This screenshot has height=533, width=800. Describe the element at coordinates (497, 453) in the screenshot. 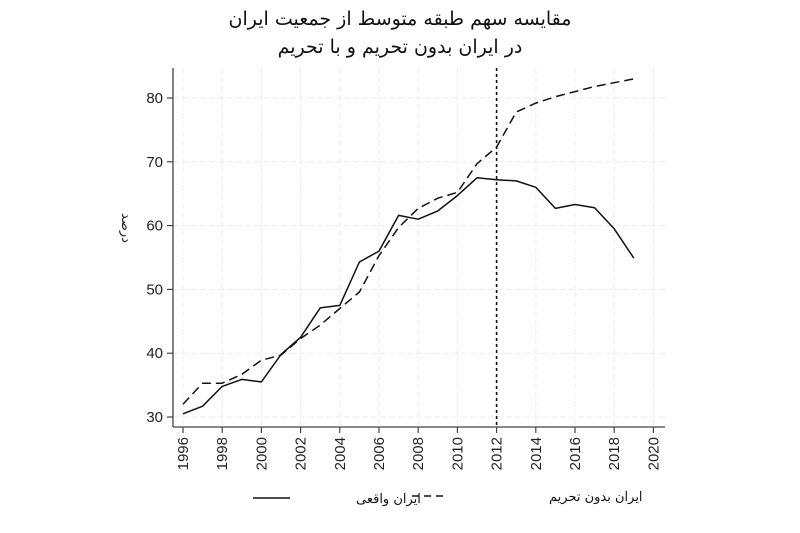

I see `x-tick-label: 2012` at that location.